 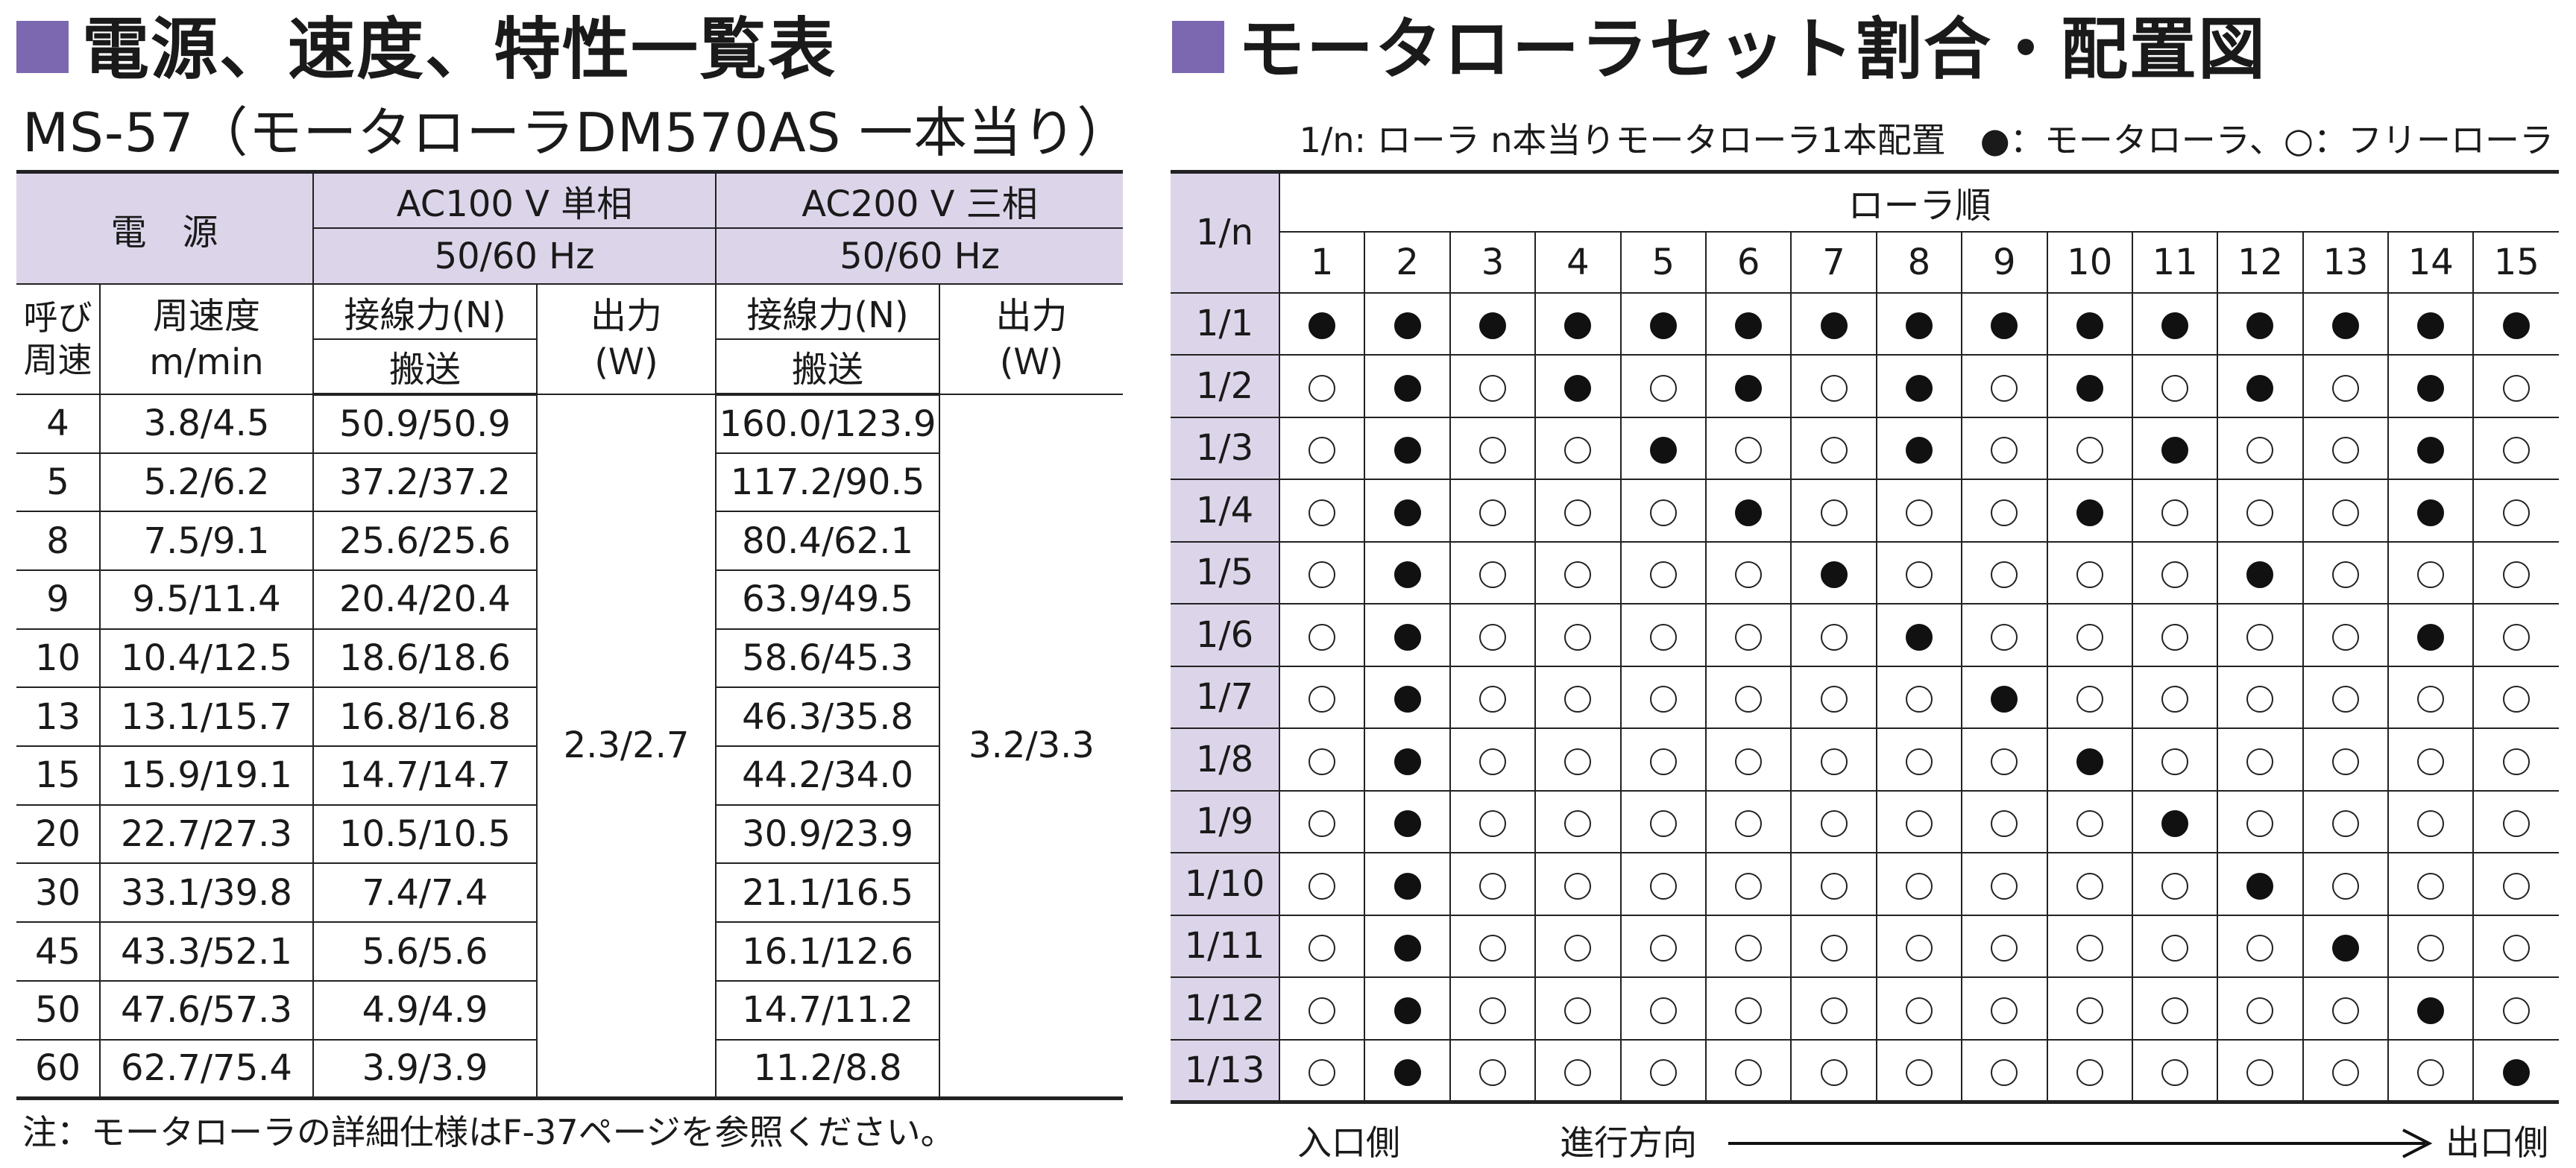 I want to click on output-ac200-cell: 3.2/3.3, so click(x=1031, y=746).